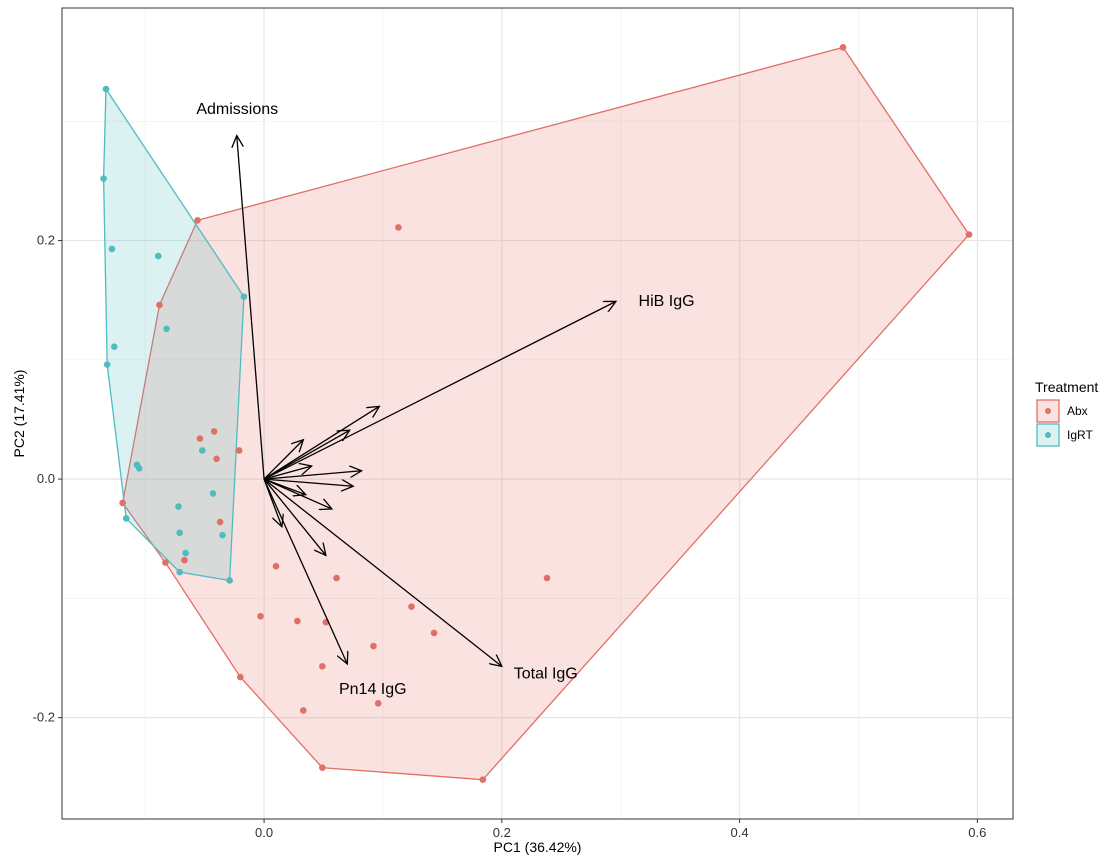  What do you see at coordinates (740, 832) in the screenshot?
I see `x-tick-label: 0.4` at bounding box center [740, 832].